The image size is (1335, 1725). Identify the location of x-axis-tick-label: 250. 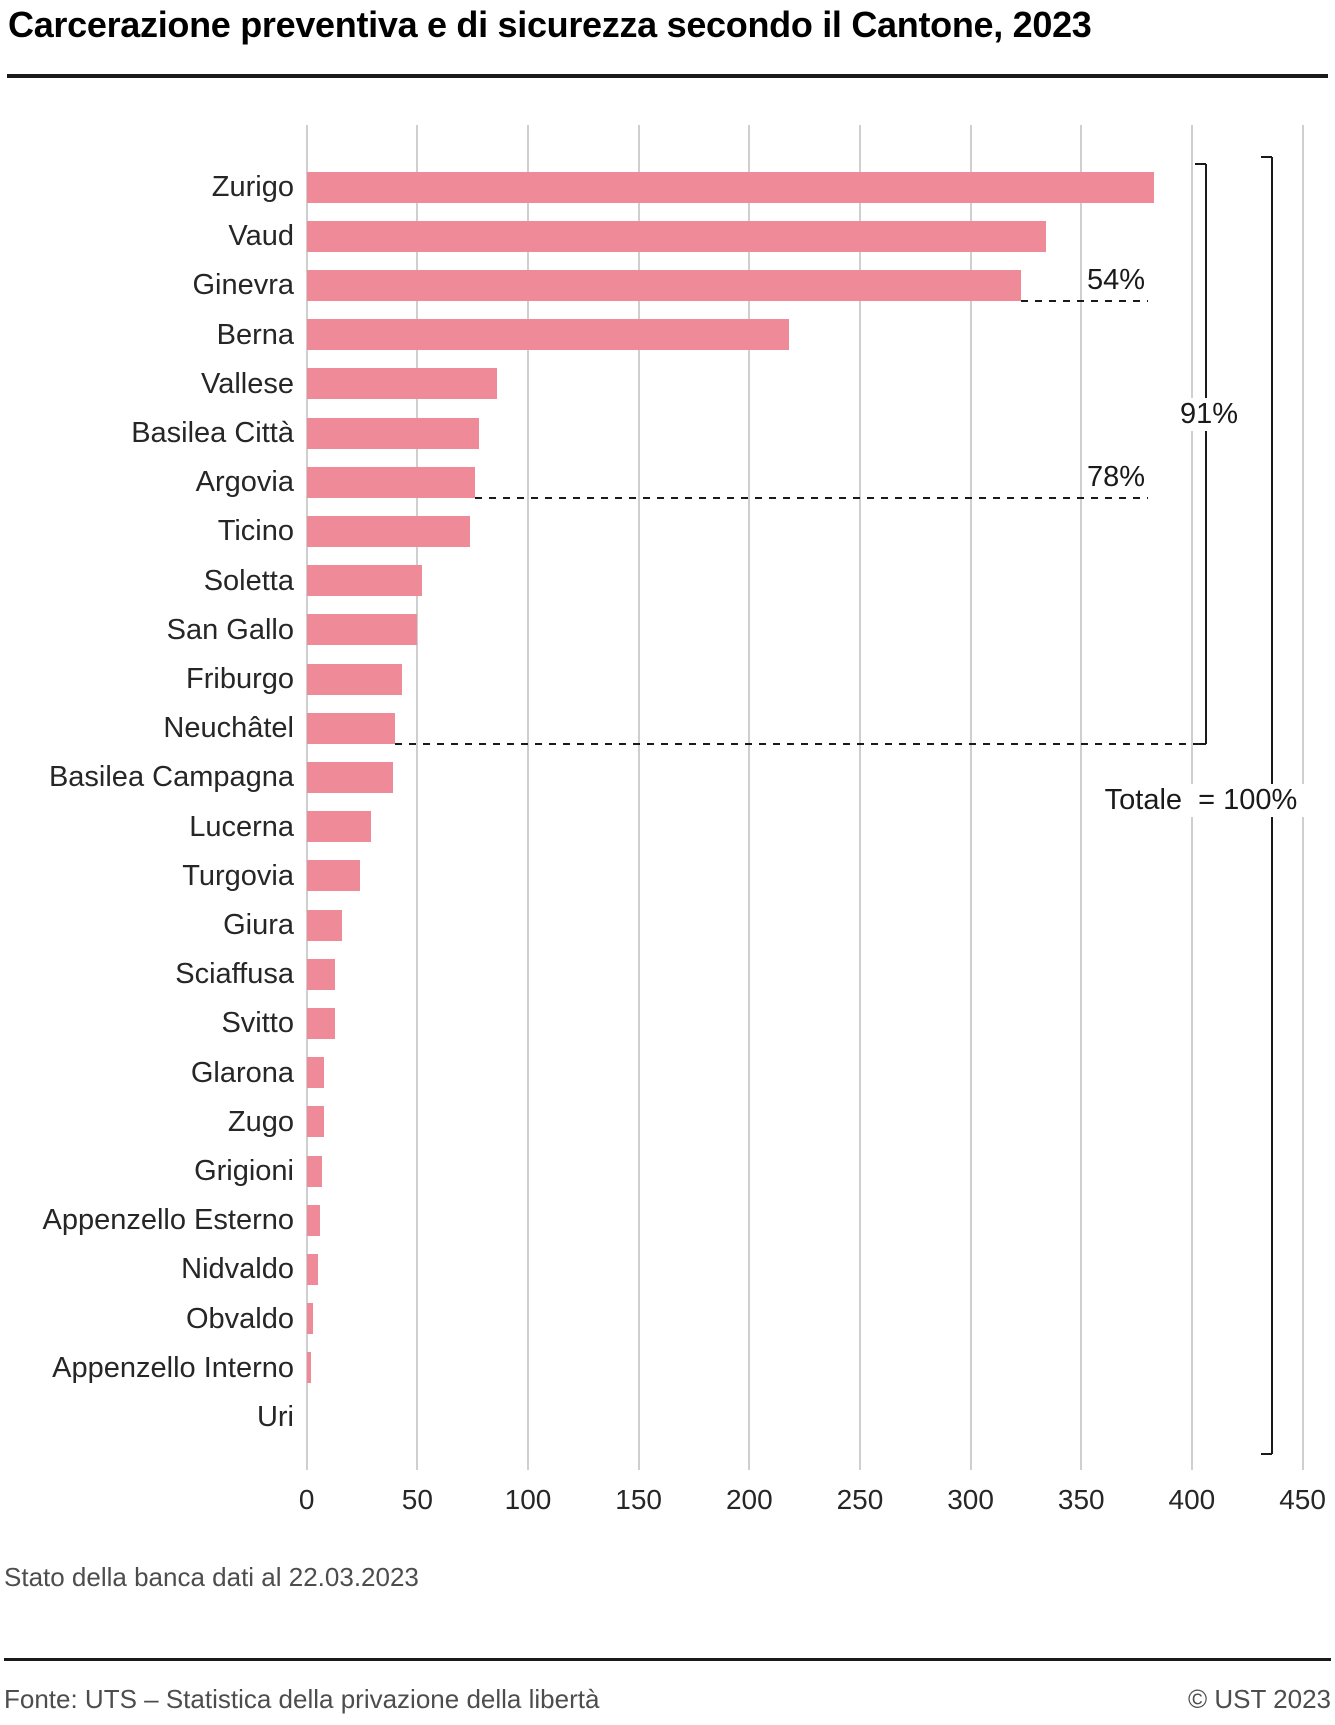
(860, 1499).